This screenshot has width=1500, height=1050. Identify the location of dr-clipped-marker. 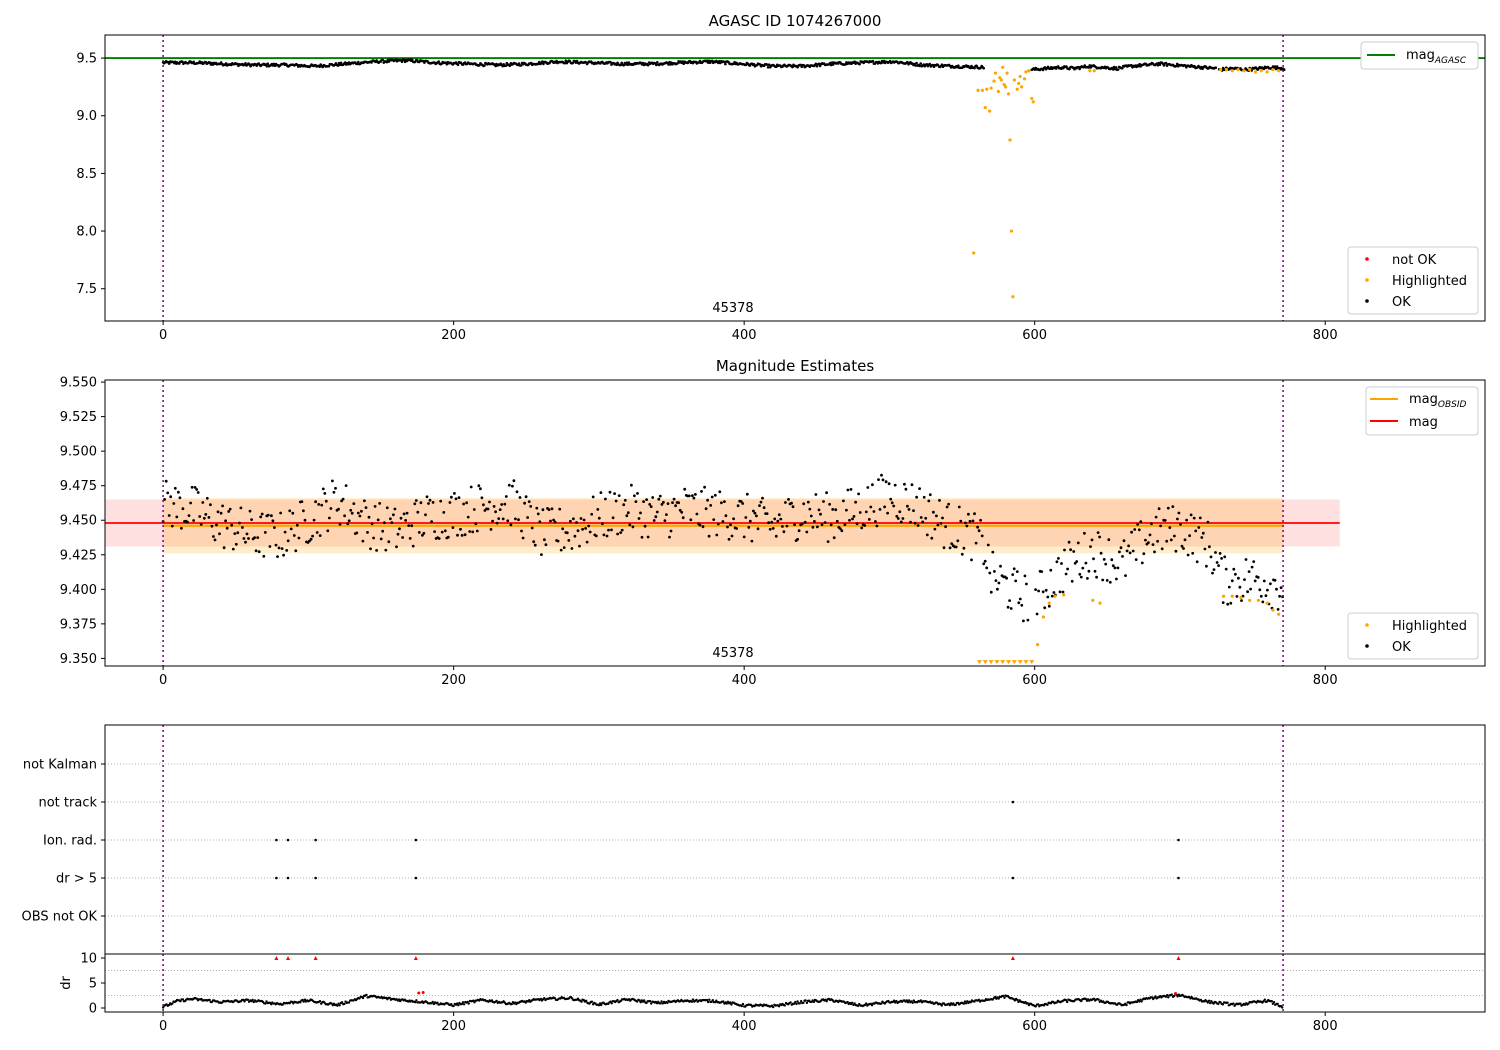
(315, 958).